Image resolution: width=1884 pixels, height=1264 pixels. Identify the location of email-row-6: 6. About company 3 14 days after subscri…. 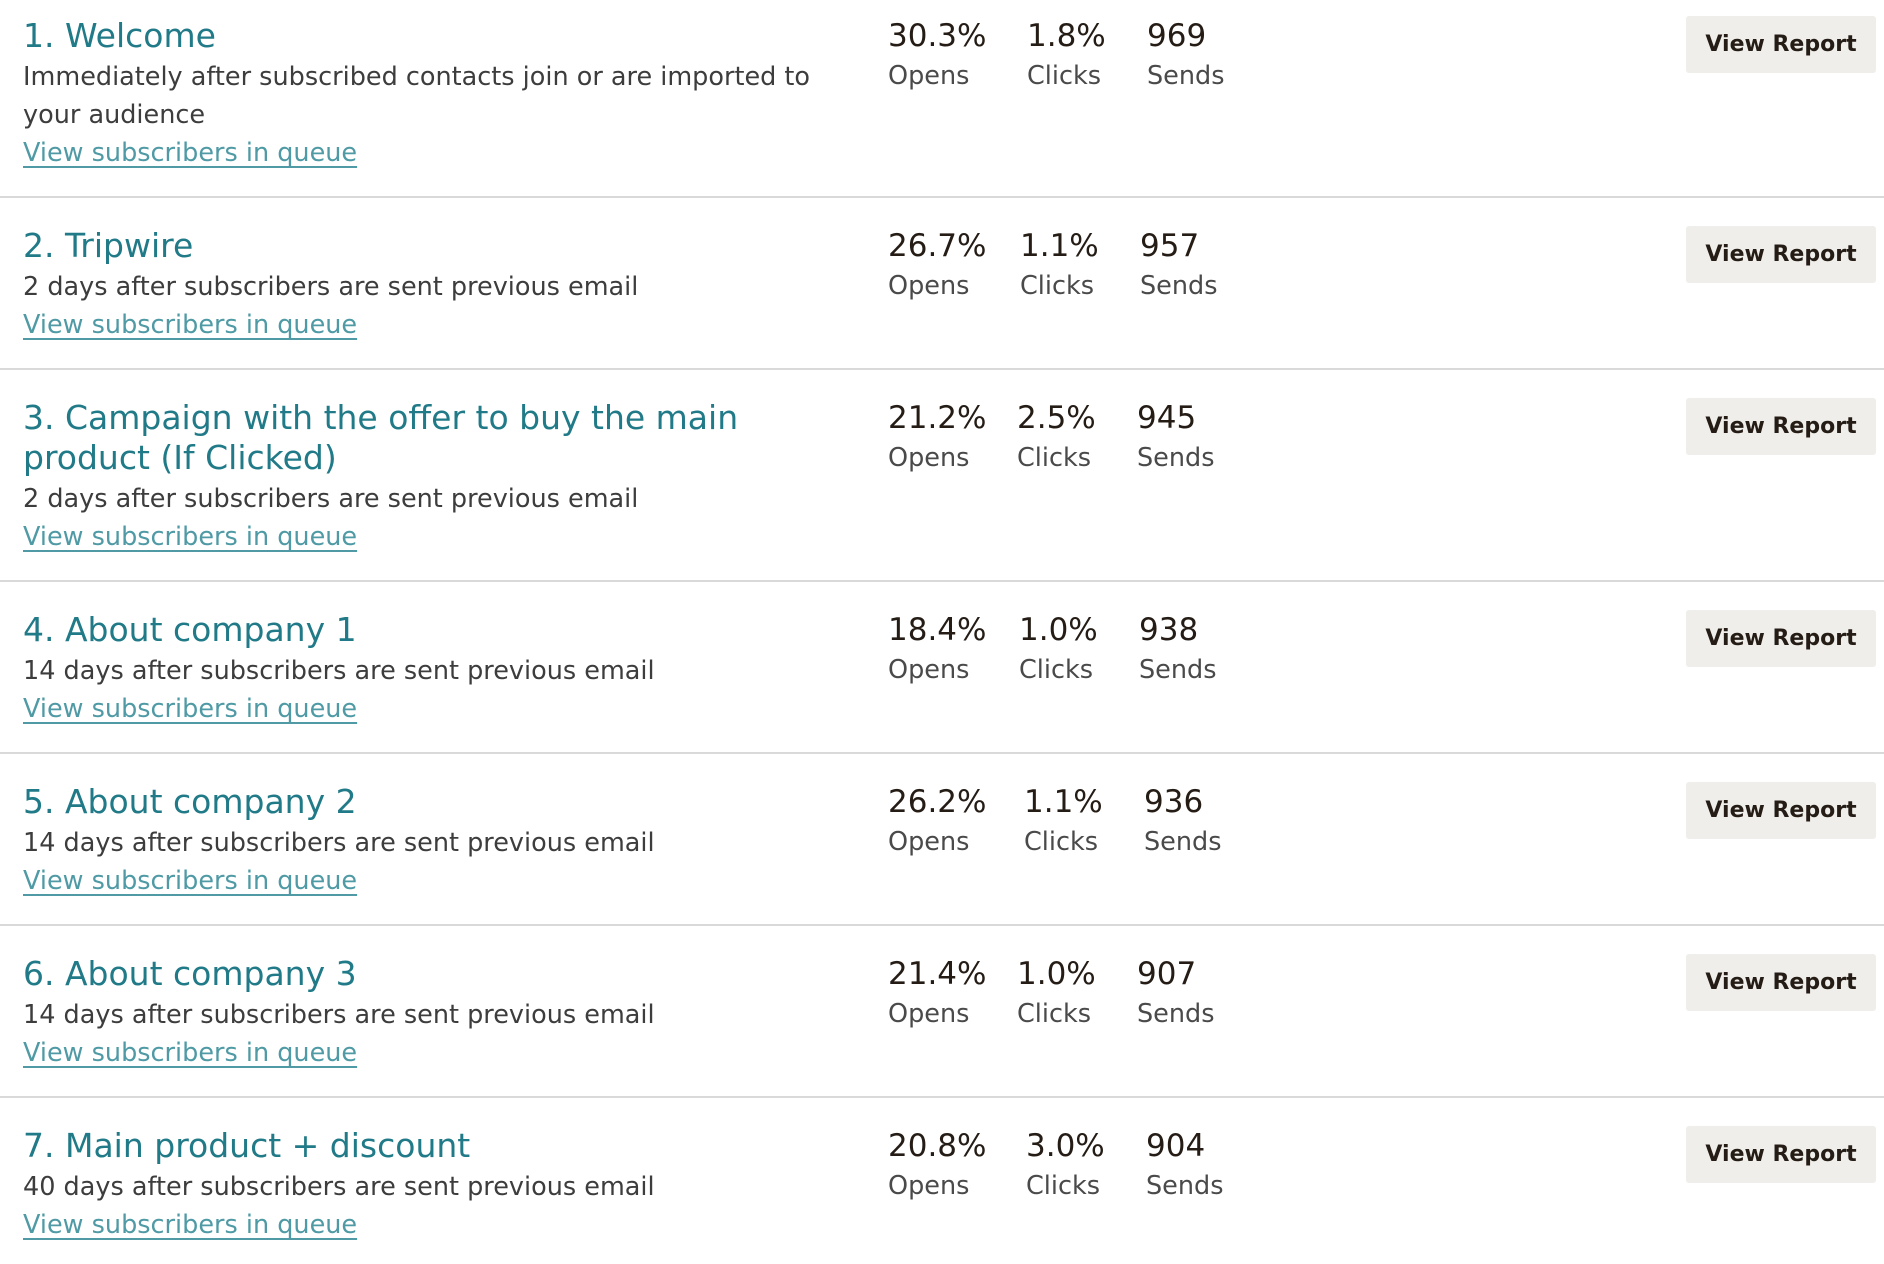
(942, 1012).